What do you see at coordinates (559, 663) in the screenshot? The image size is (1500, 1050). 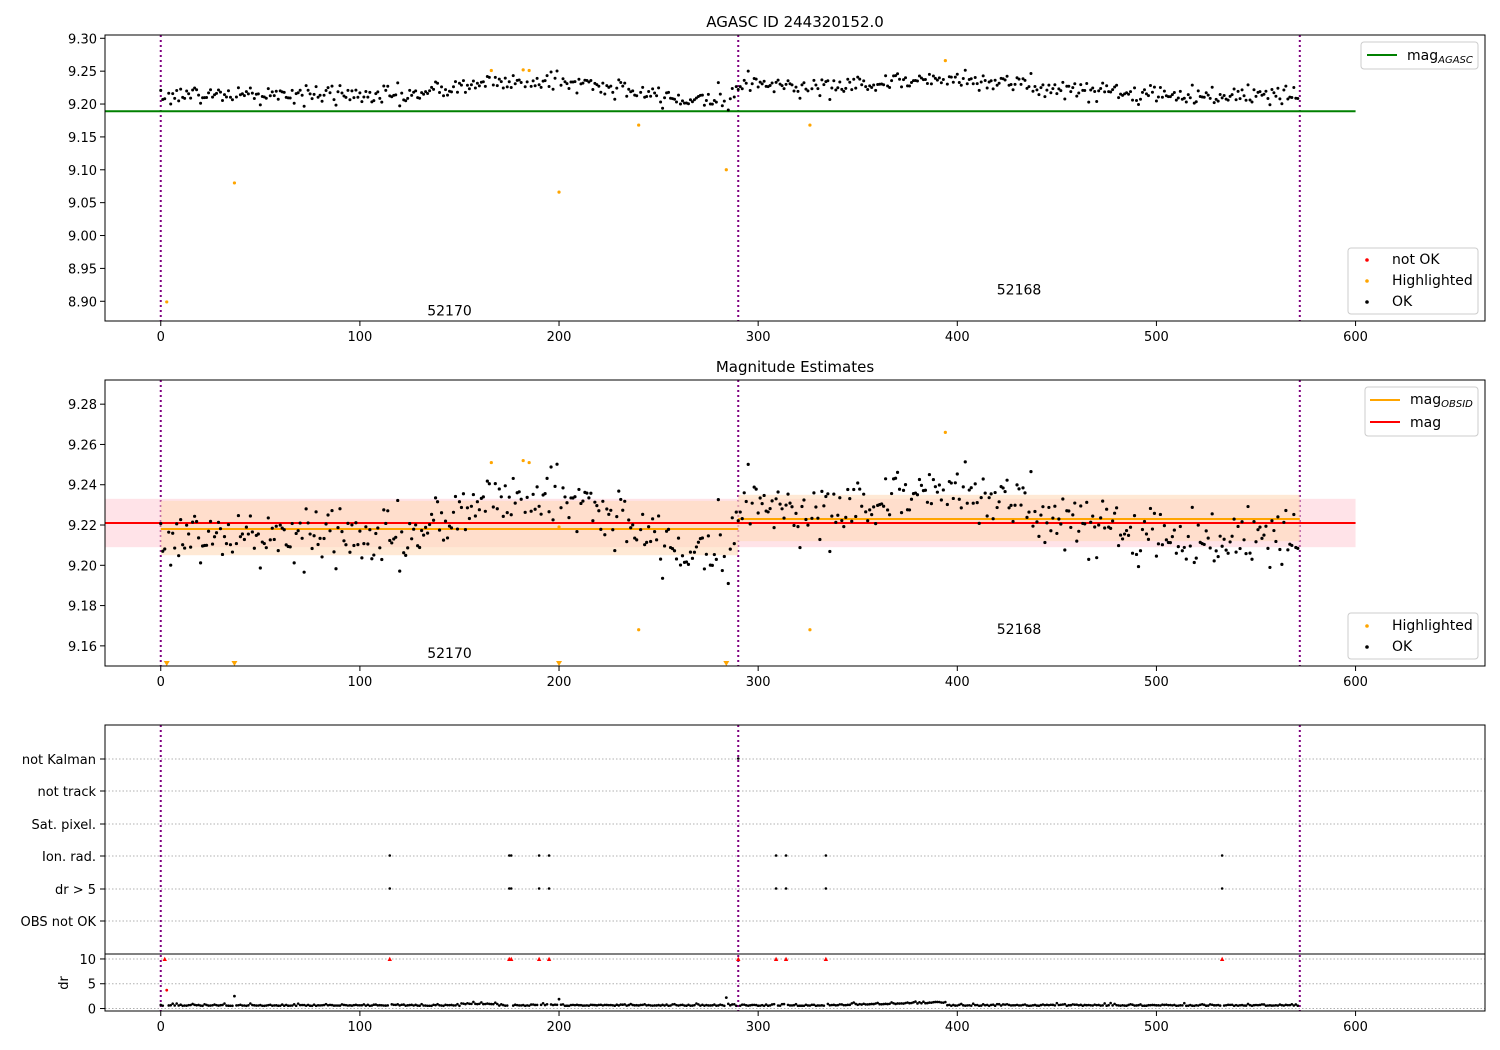 I see `highlighted-offaxis-marker` at bounding box center [559, 663].